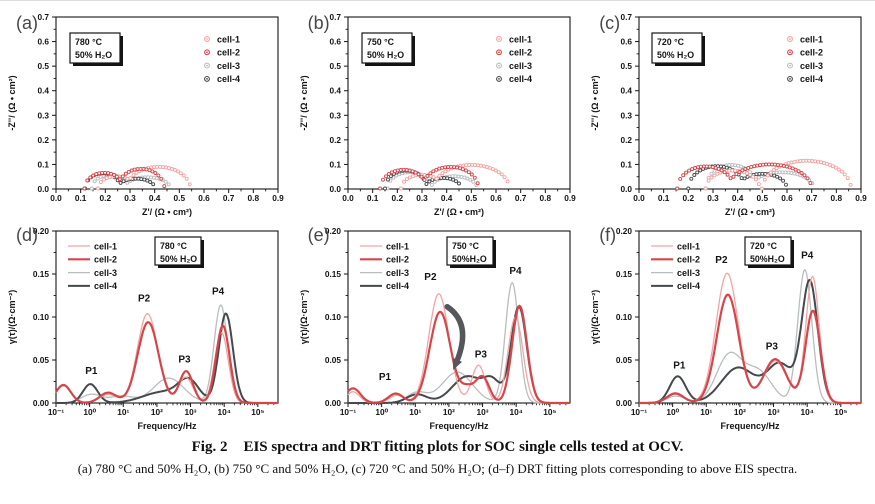 This screenshot has width=875, height=504. Describe the element at coordinates (767, 259) in the screenshot. I see `svg-text: 50%H₂O` at that location.